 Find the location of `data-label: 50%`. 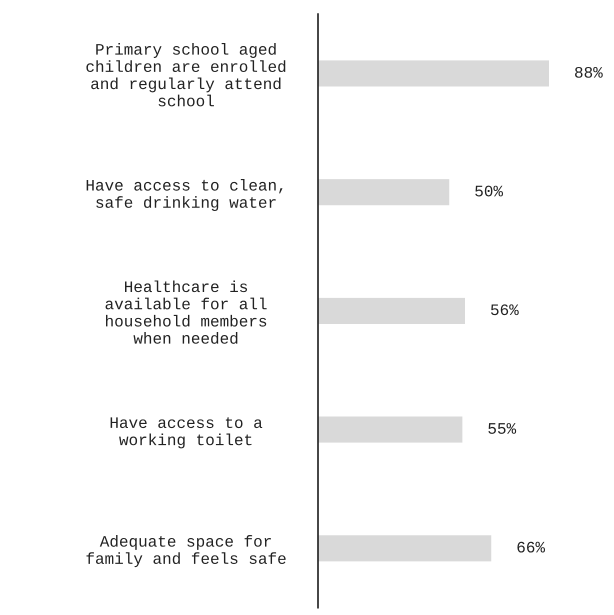

data-label: 50% is located at coordinates (489, 191).